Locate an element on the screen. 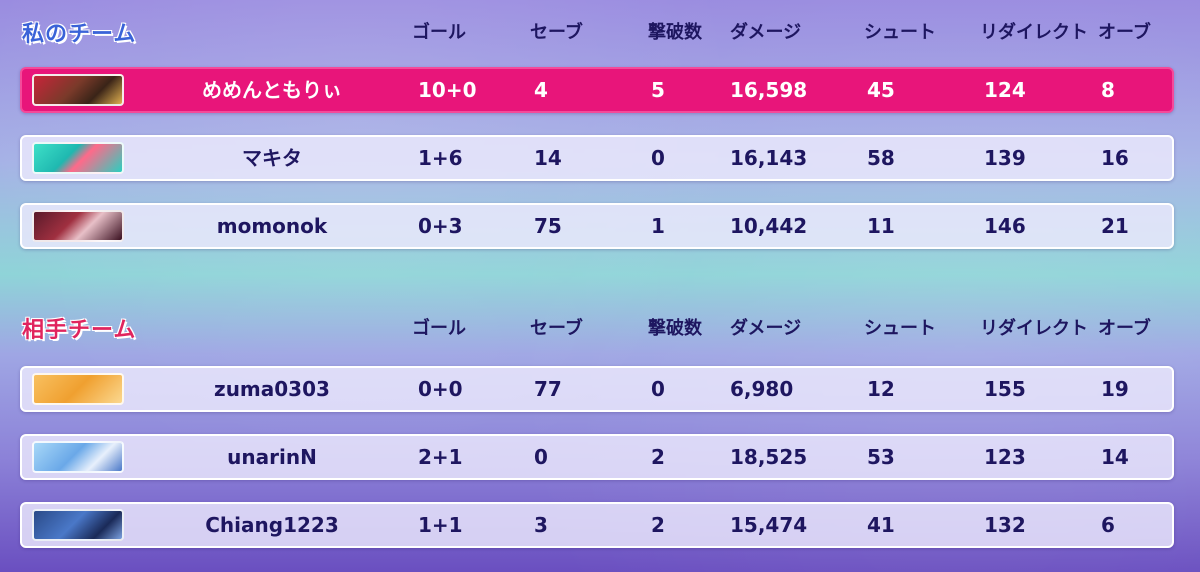 This screenshot has height=572, width=1200. damage-value: 10,442 is located at coordinates (769, 226).